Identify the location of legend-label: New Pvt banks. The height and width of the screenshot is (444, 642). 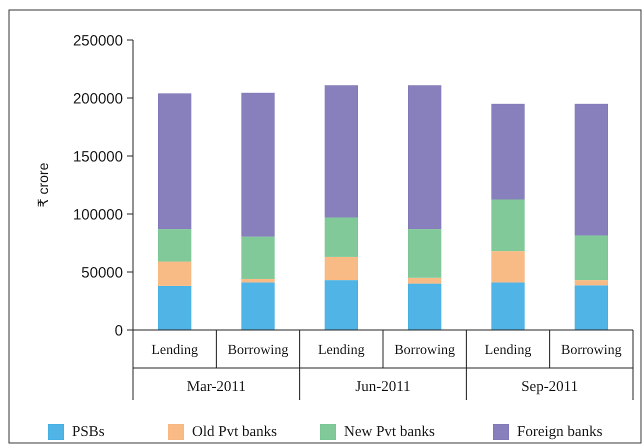
(389, 432).